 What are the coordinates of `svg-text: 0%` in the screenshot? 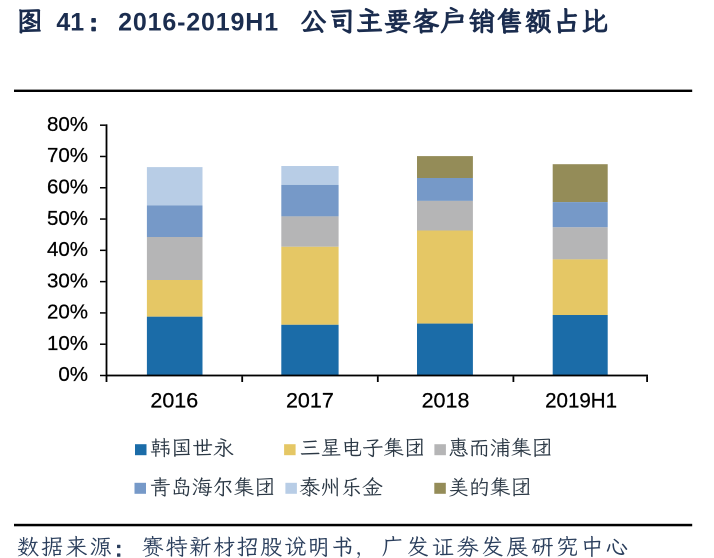 It's located at (73, 374).